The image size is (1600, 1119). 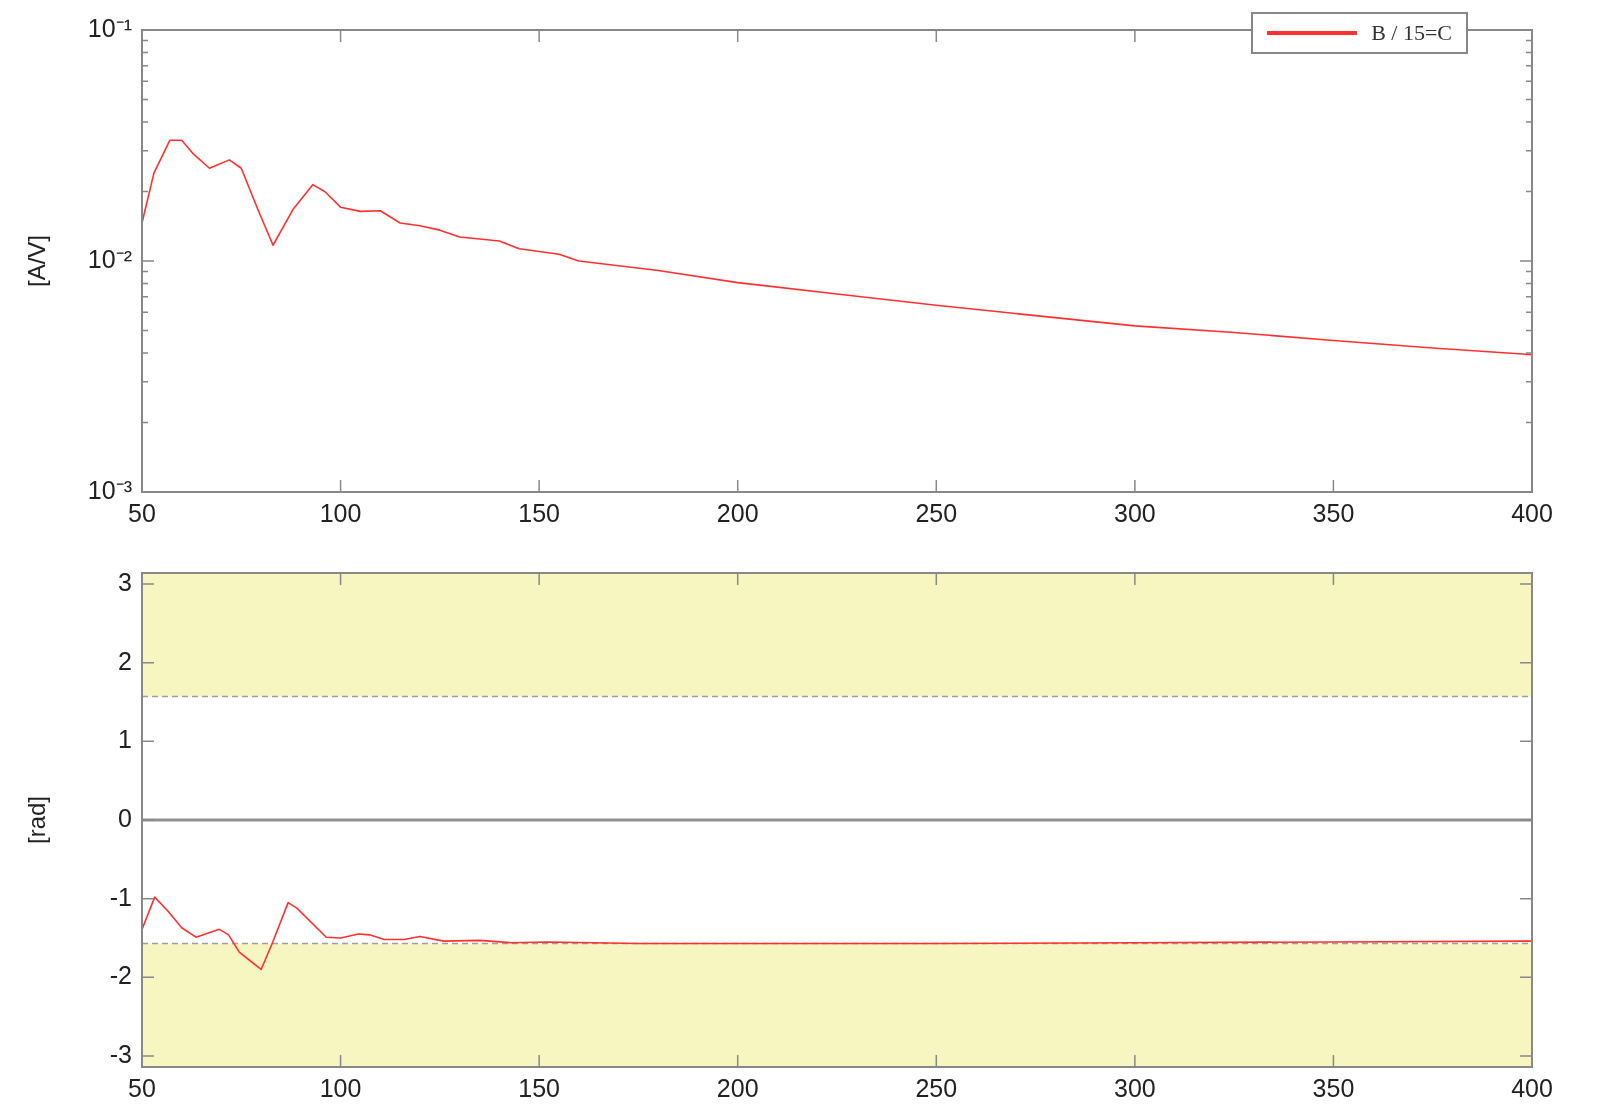 I want to click on y-tick-label: 10⁻², so click(x=109, y=258).